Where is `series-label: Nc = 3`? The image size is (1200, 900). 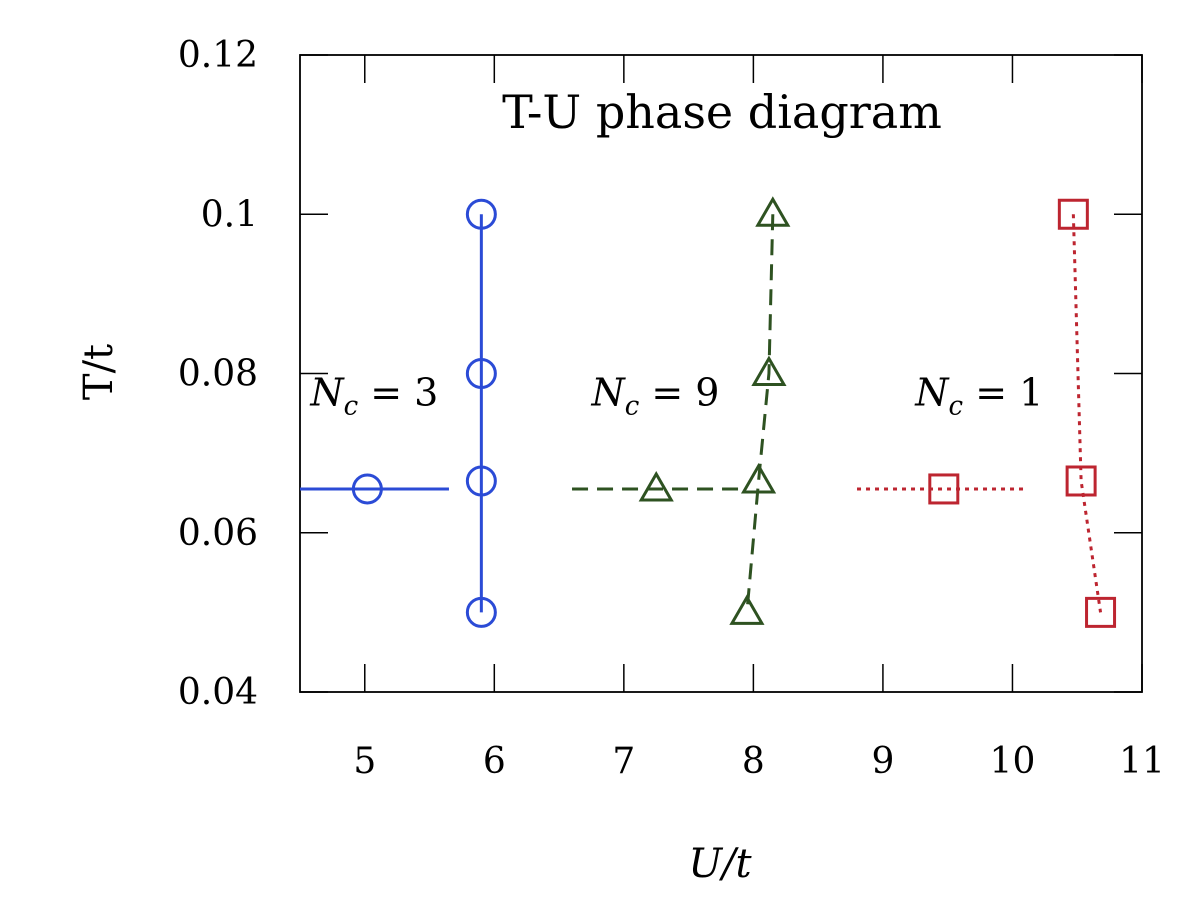
series-label: Nc = 3 is located at coordinates (373, 395).